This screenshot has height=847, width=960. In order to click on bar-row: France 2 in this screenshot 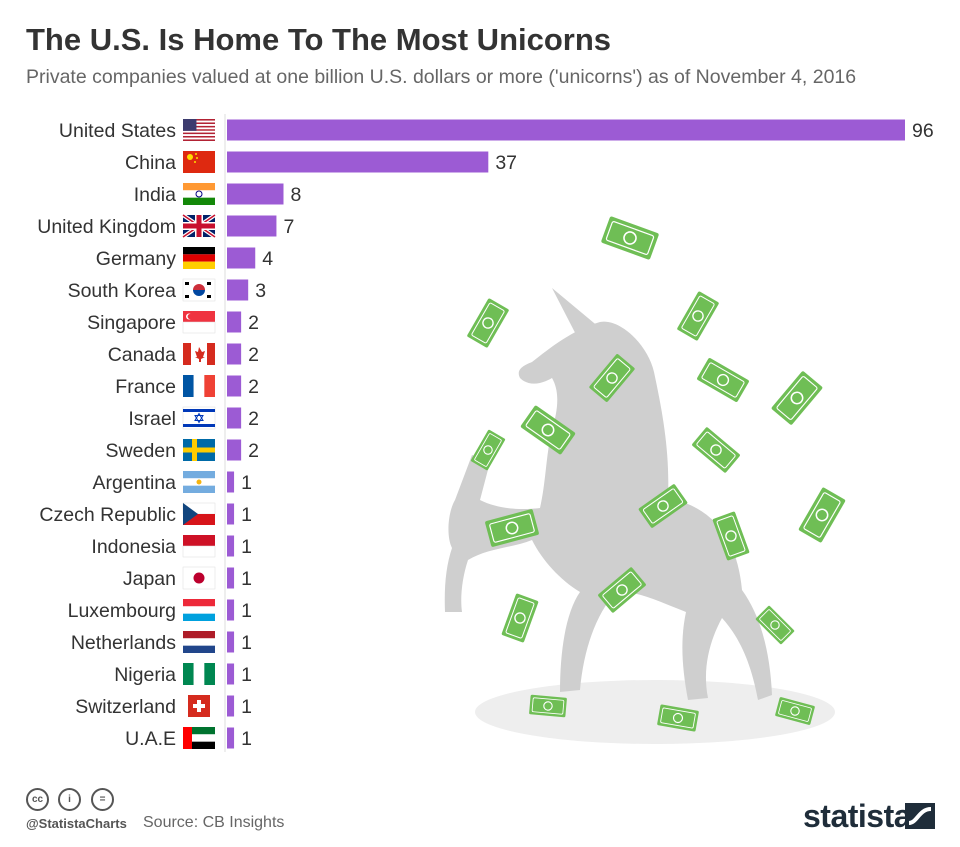, I will do `click(187, 386)`.